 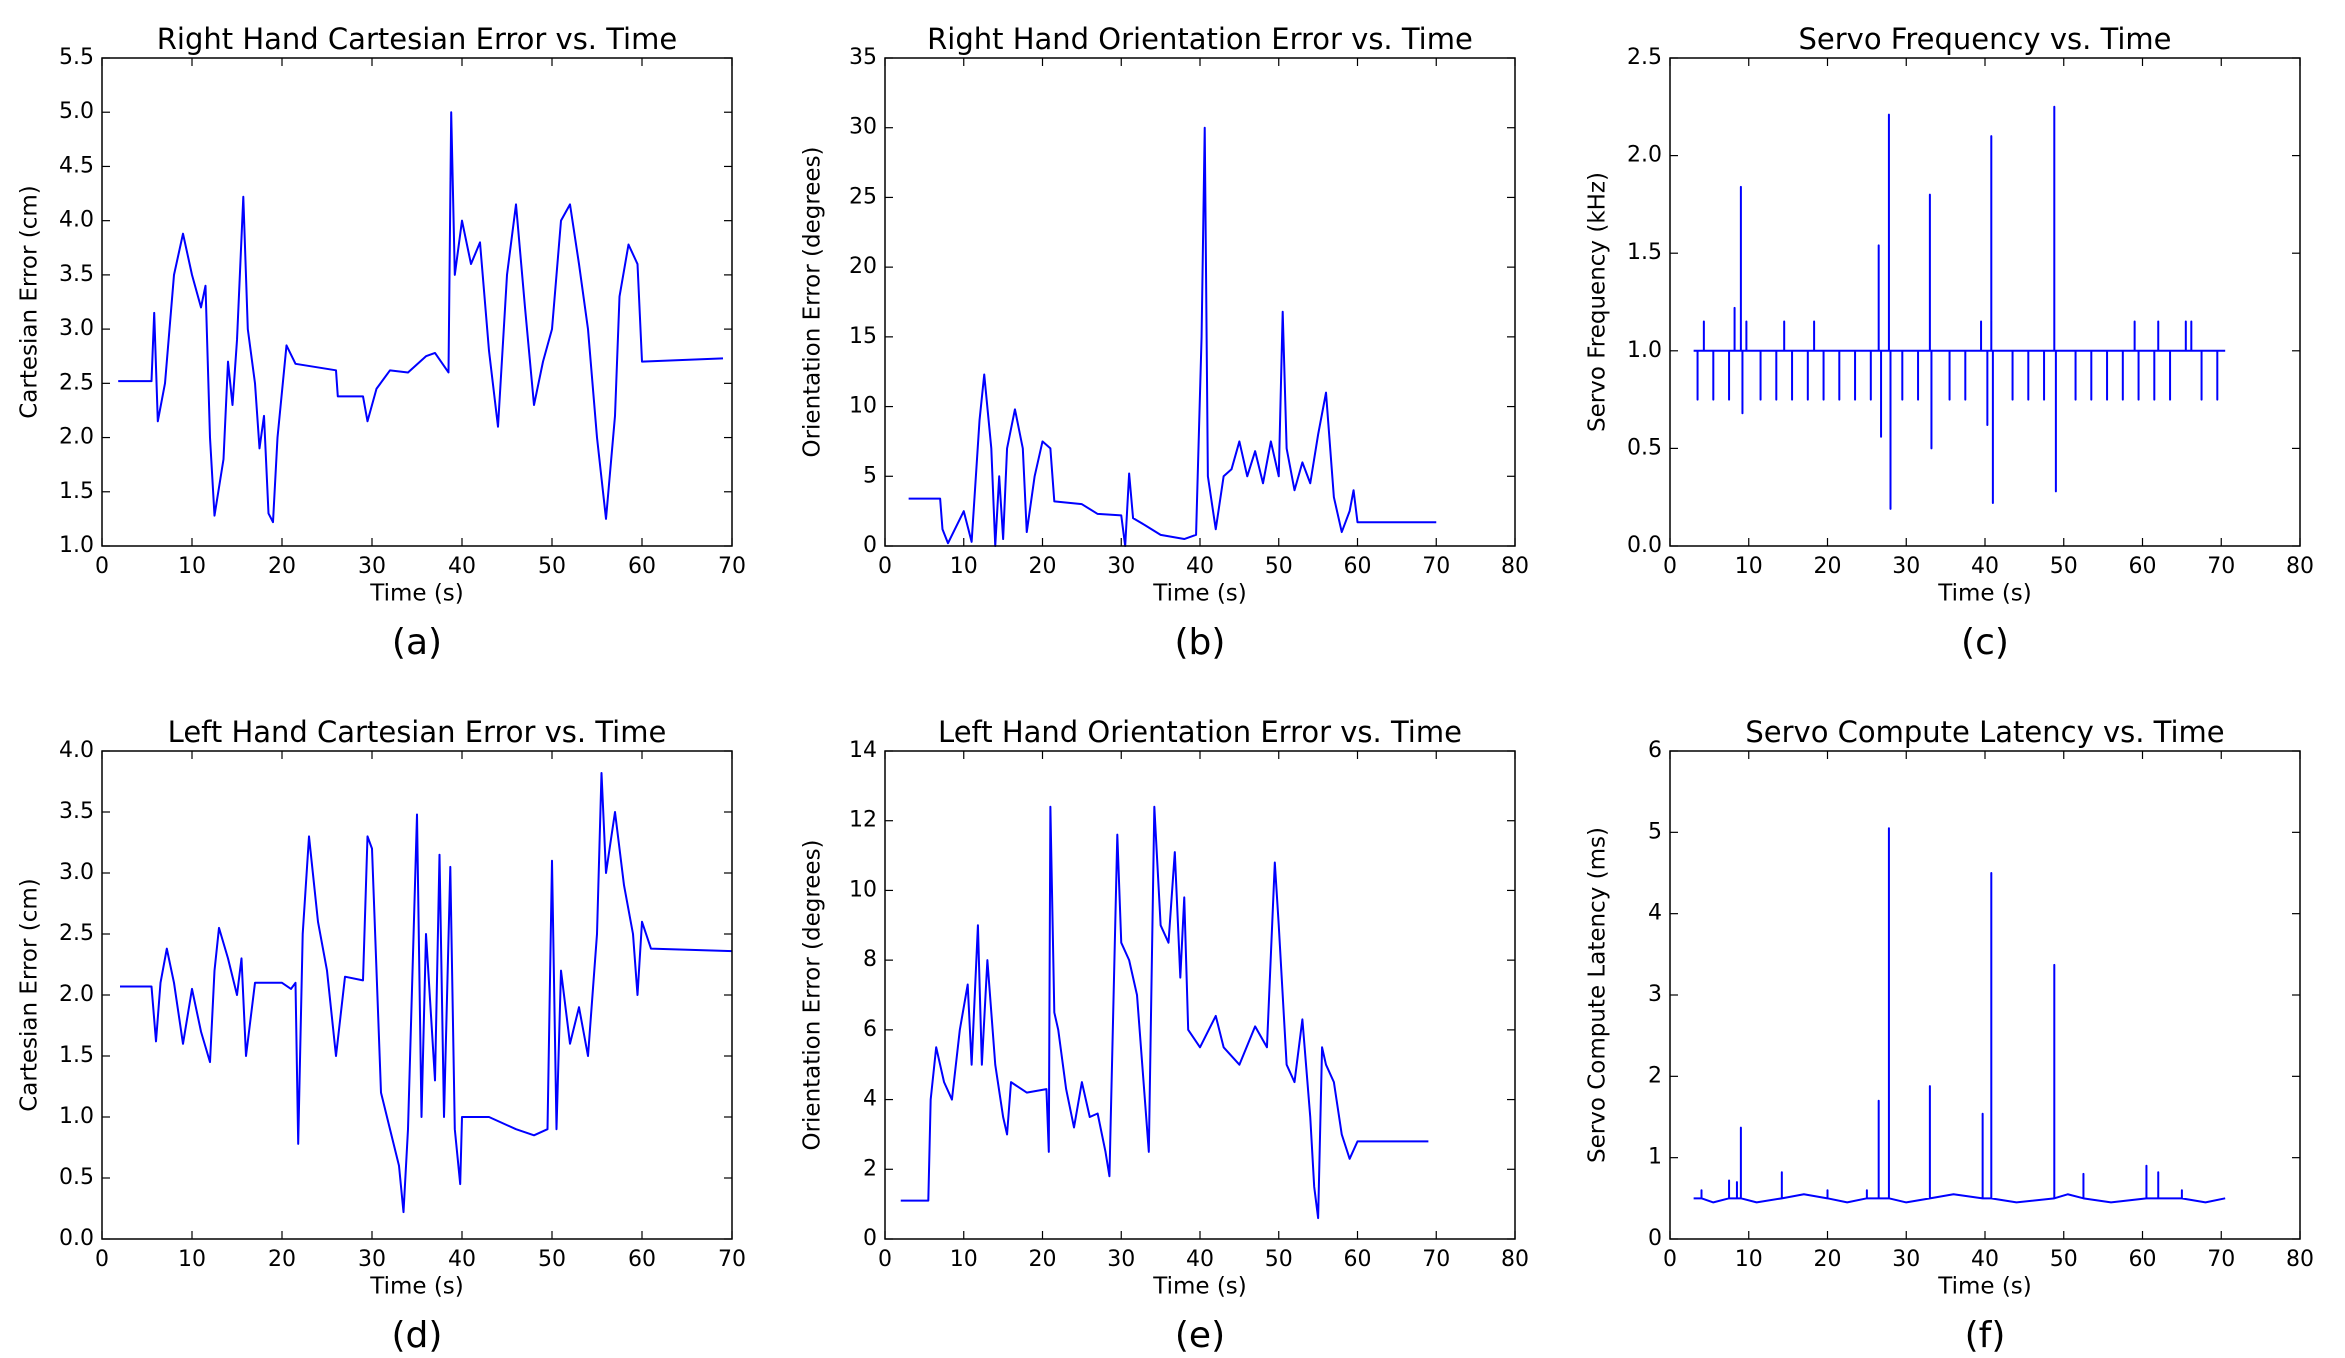 I want to click on y-tick-label: 4.5, so click(x=76, y=165).